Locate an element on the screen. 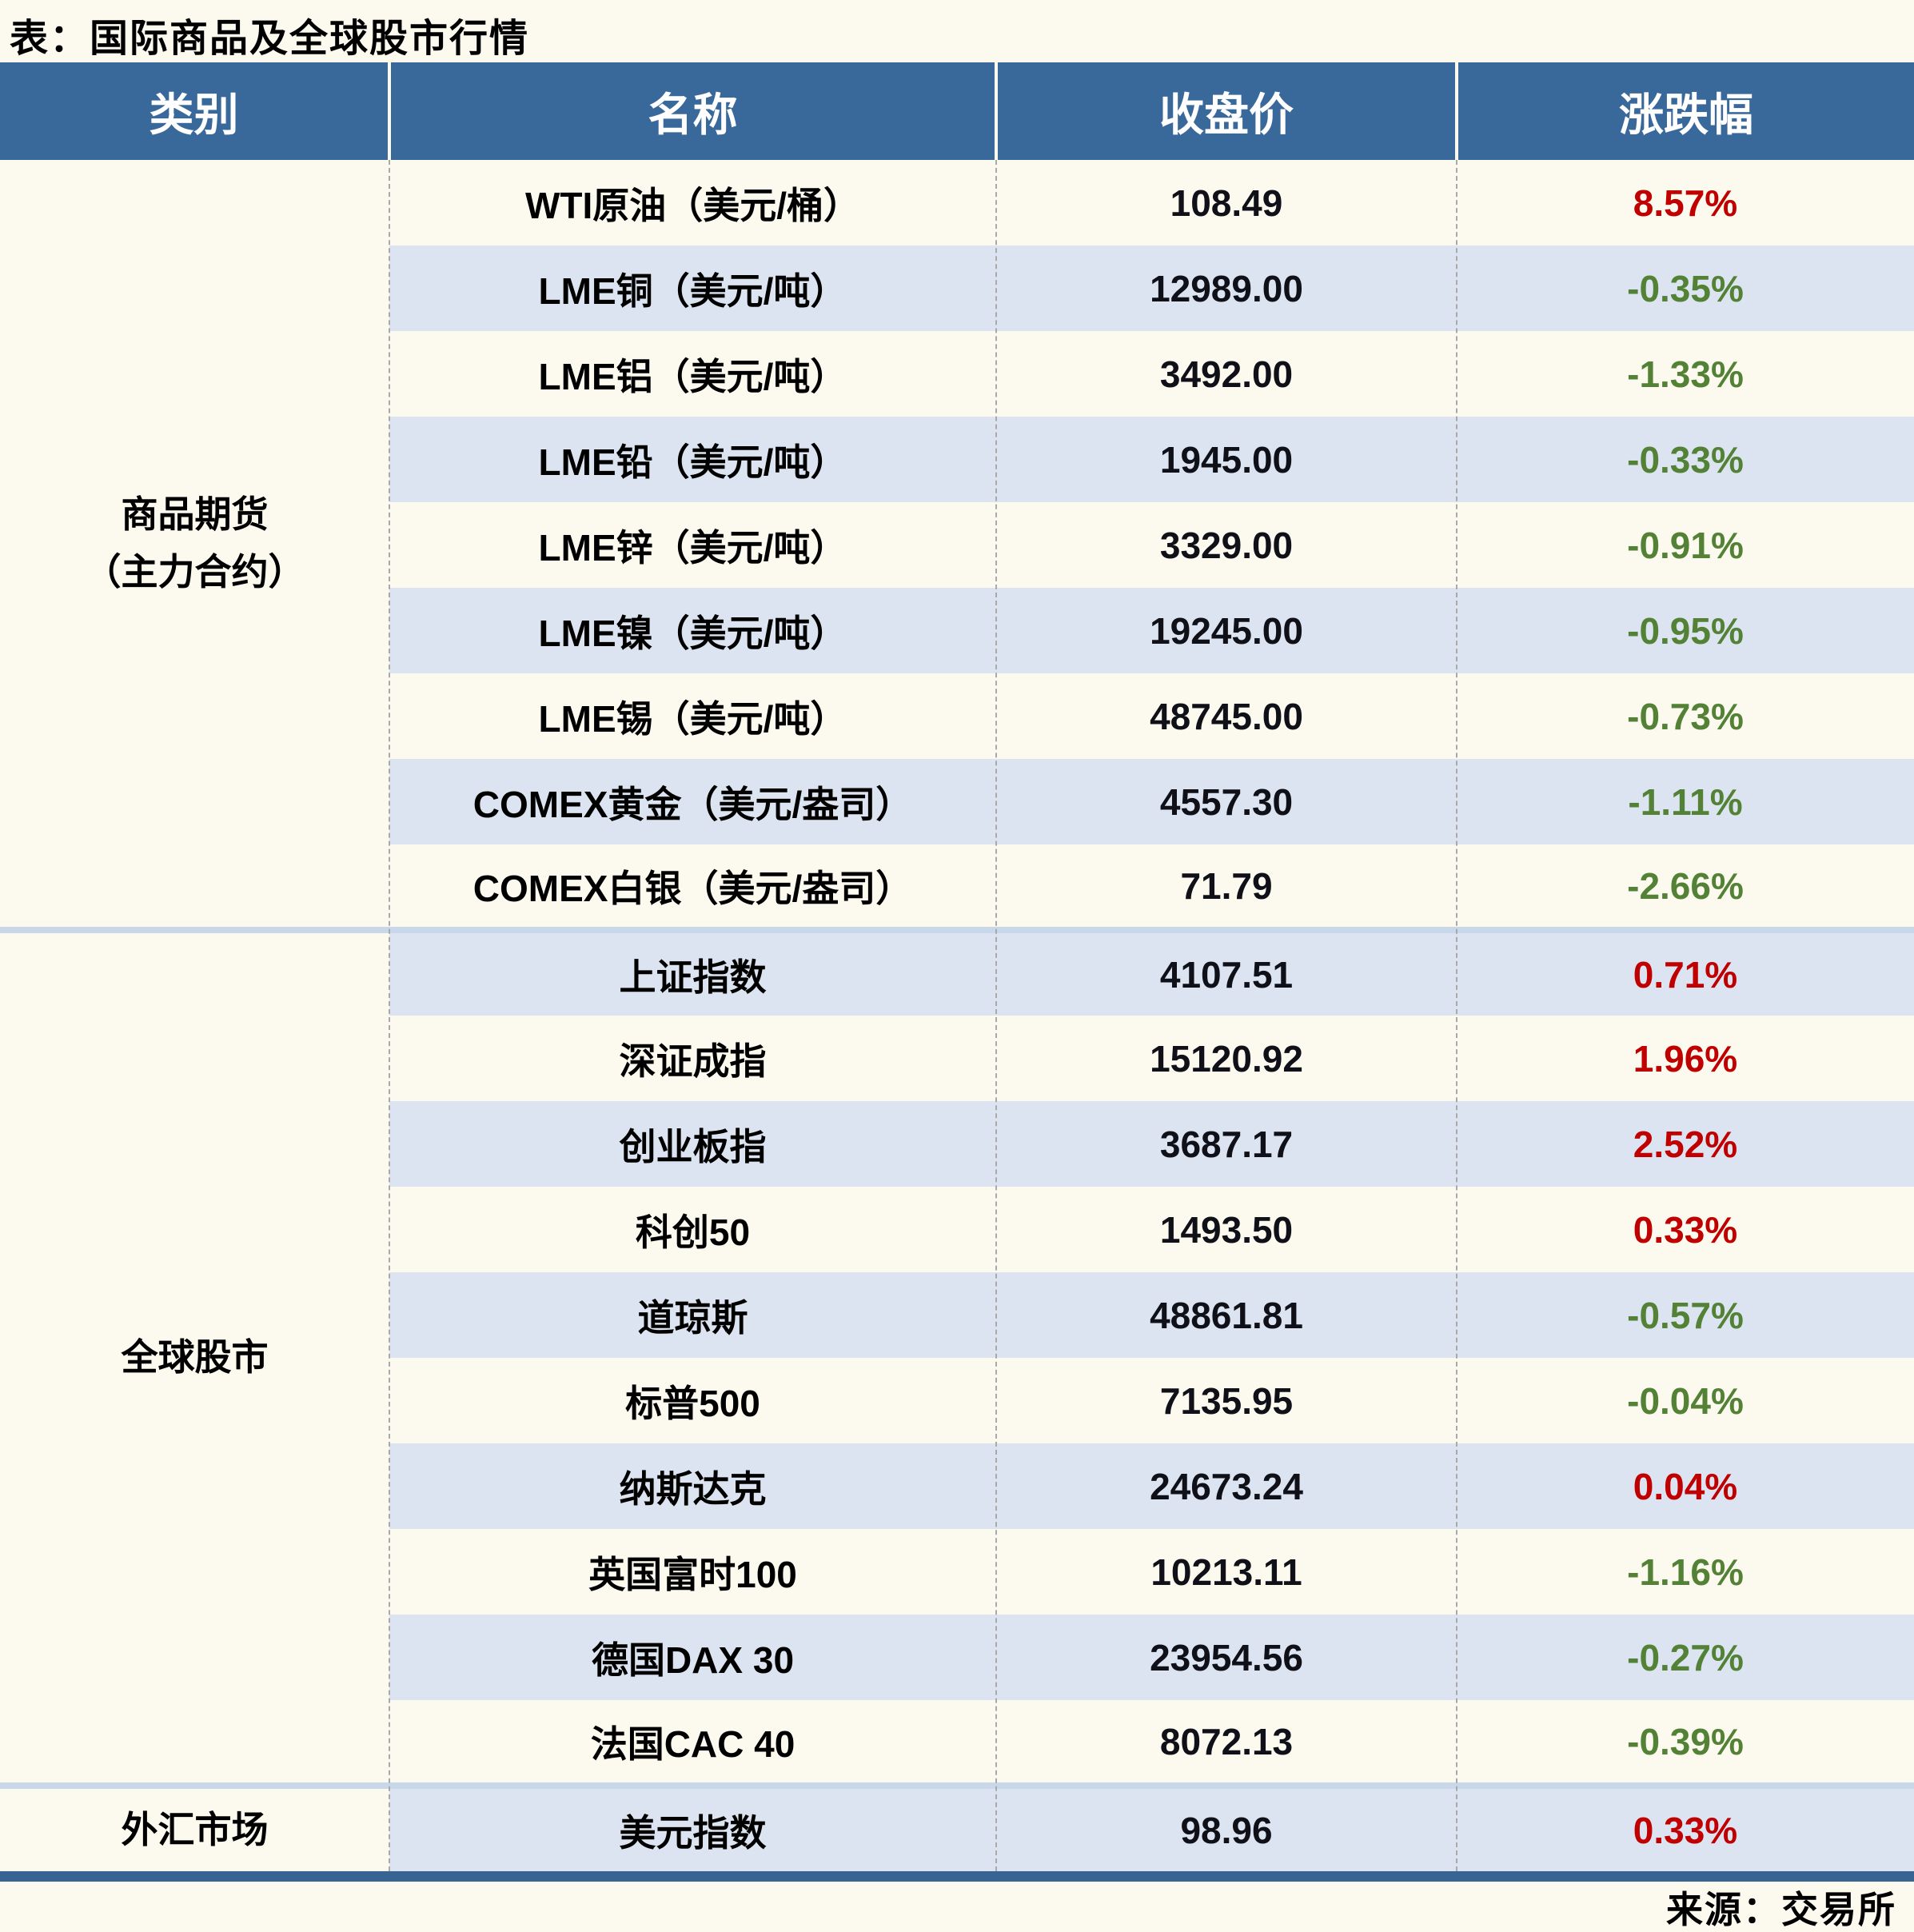 The width and height of the screenshot is (1914, 1932). change-cell: 2.52% is located at coordinates (1685, 1144).